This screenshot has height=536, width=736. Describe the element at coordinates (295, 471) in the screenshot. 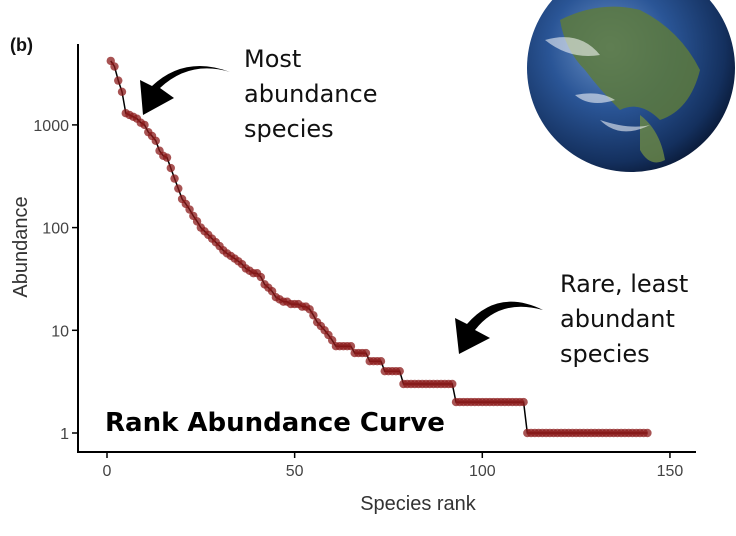

I see `x-tick-label: 50` at that location.